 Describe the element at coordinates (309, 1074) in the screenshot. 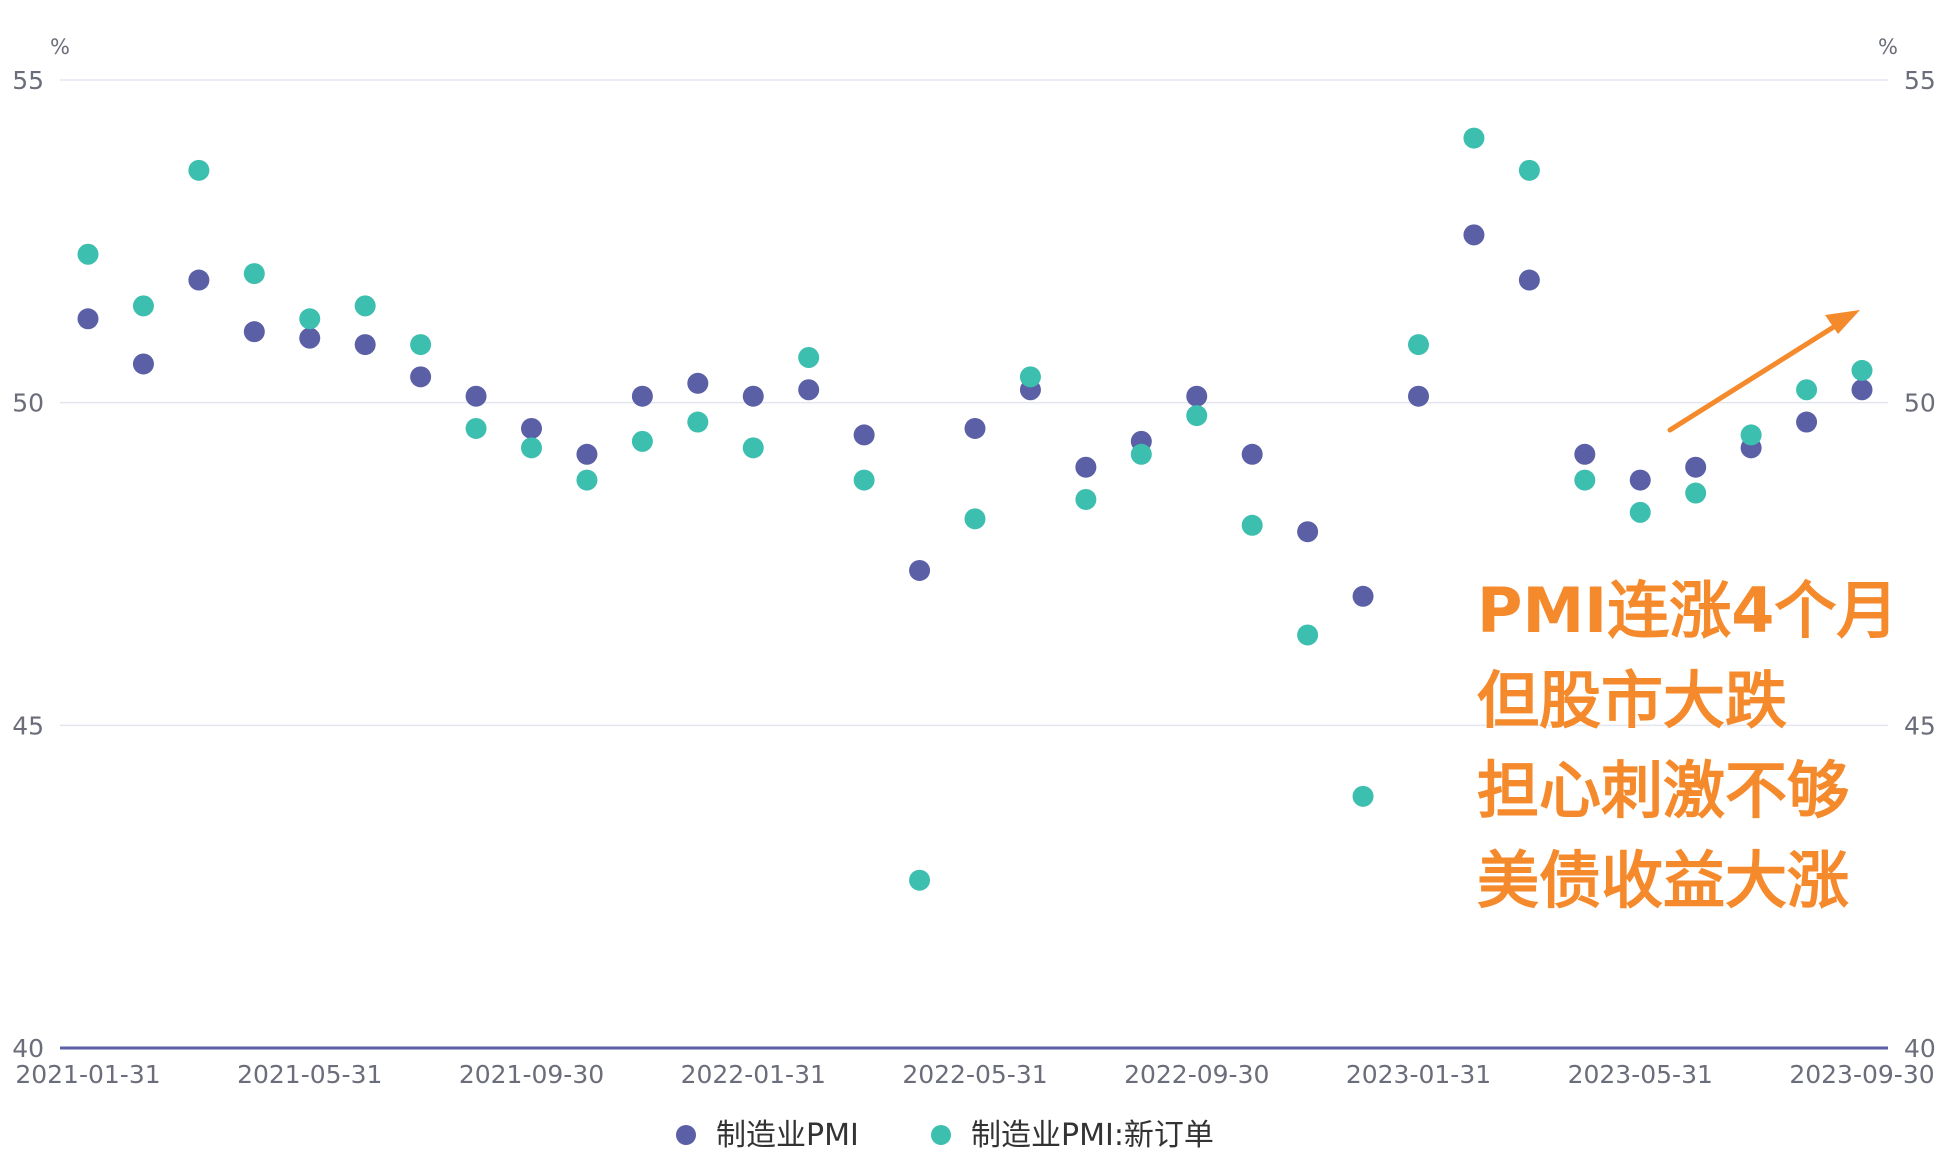

I see `x-tick-1: 2021-05-31` at that location.